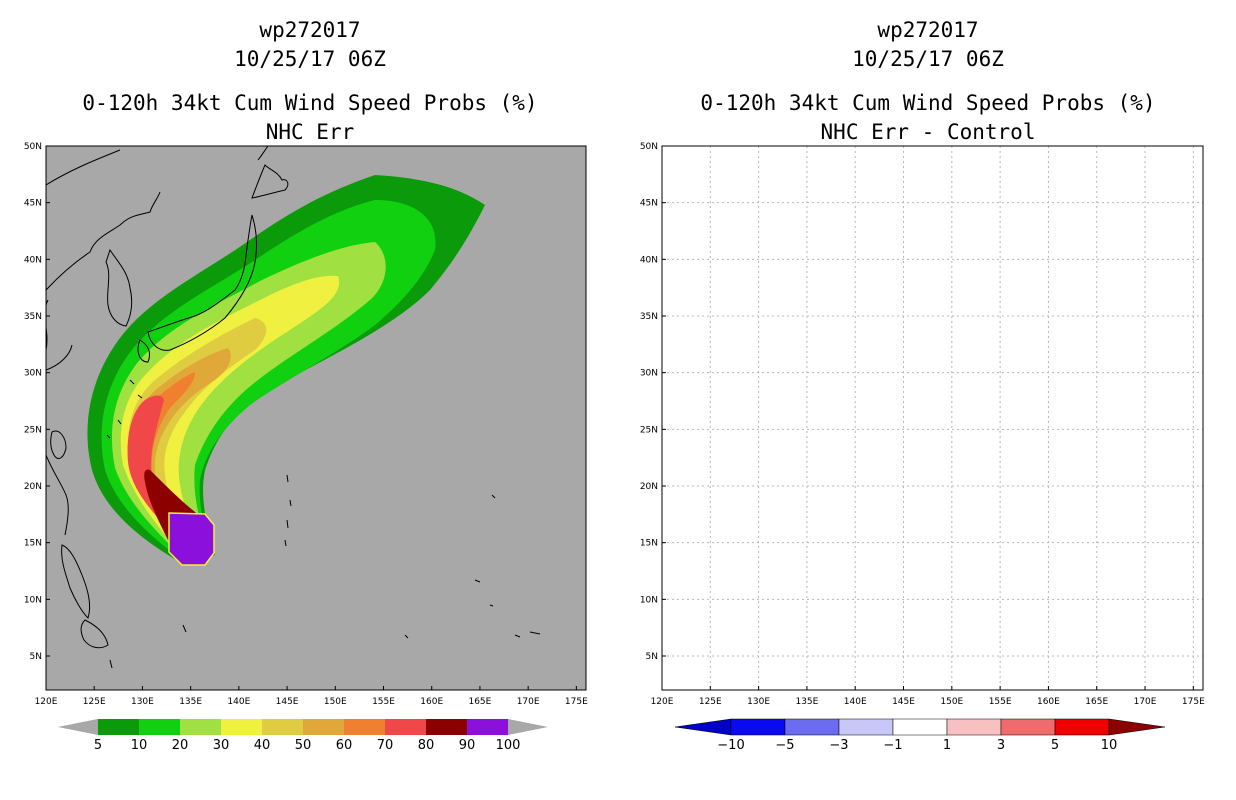 This screenshot has width=1236, height=800. Describe the element at coordinates (303, 745) in the screenshot. I see `left-colorbar-label: 50` at that location.